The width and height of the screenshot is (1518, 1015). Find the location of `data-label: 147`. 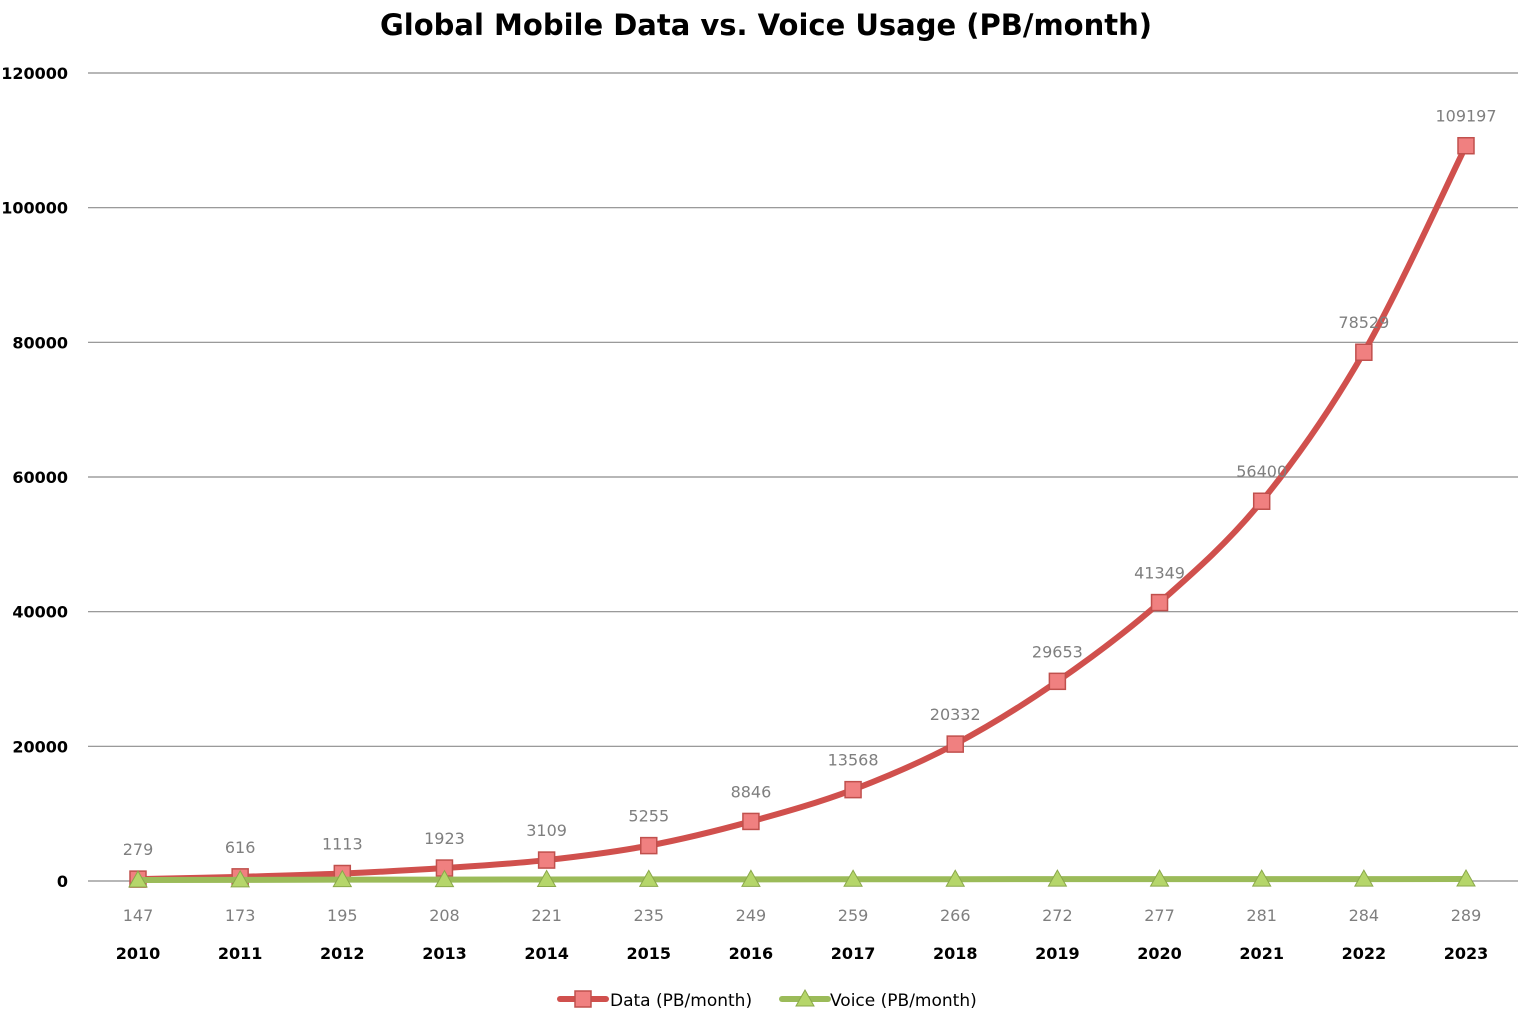

data-label: 147 is located at coordinates (138, 915).